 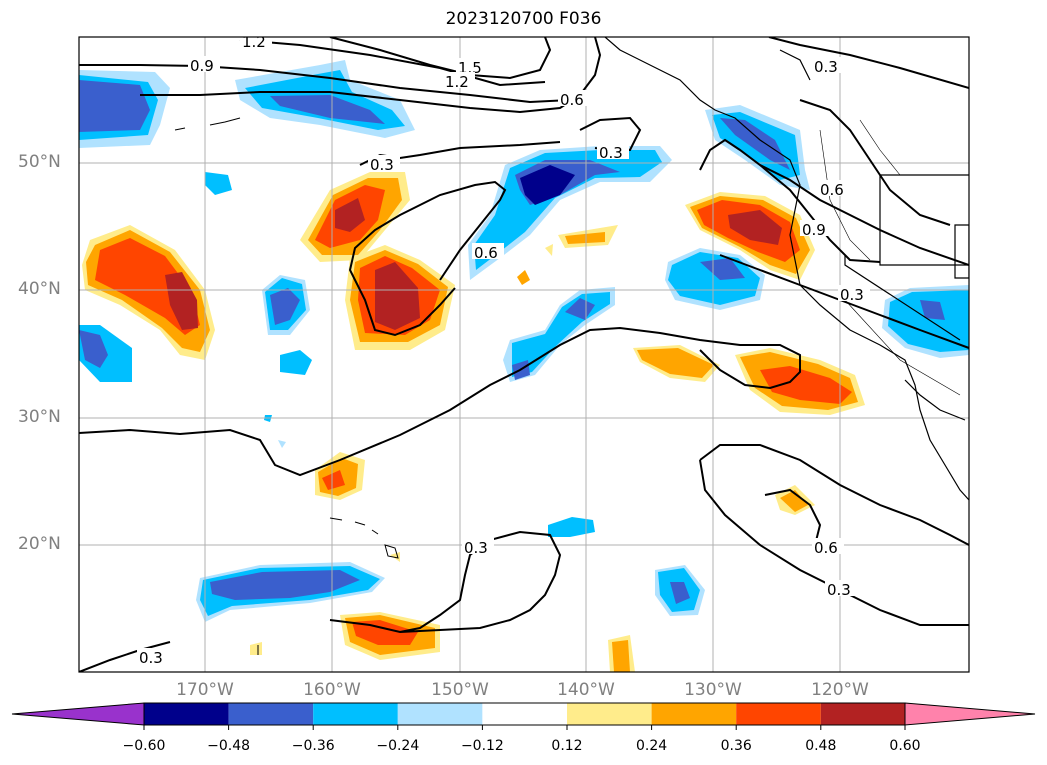 What do you see at coordinates (567, 746) in the screenshot?
I see `colorbar-tick-label: 0.12` at bounding box center [567, 746].